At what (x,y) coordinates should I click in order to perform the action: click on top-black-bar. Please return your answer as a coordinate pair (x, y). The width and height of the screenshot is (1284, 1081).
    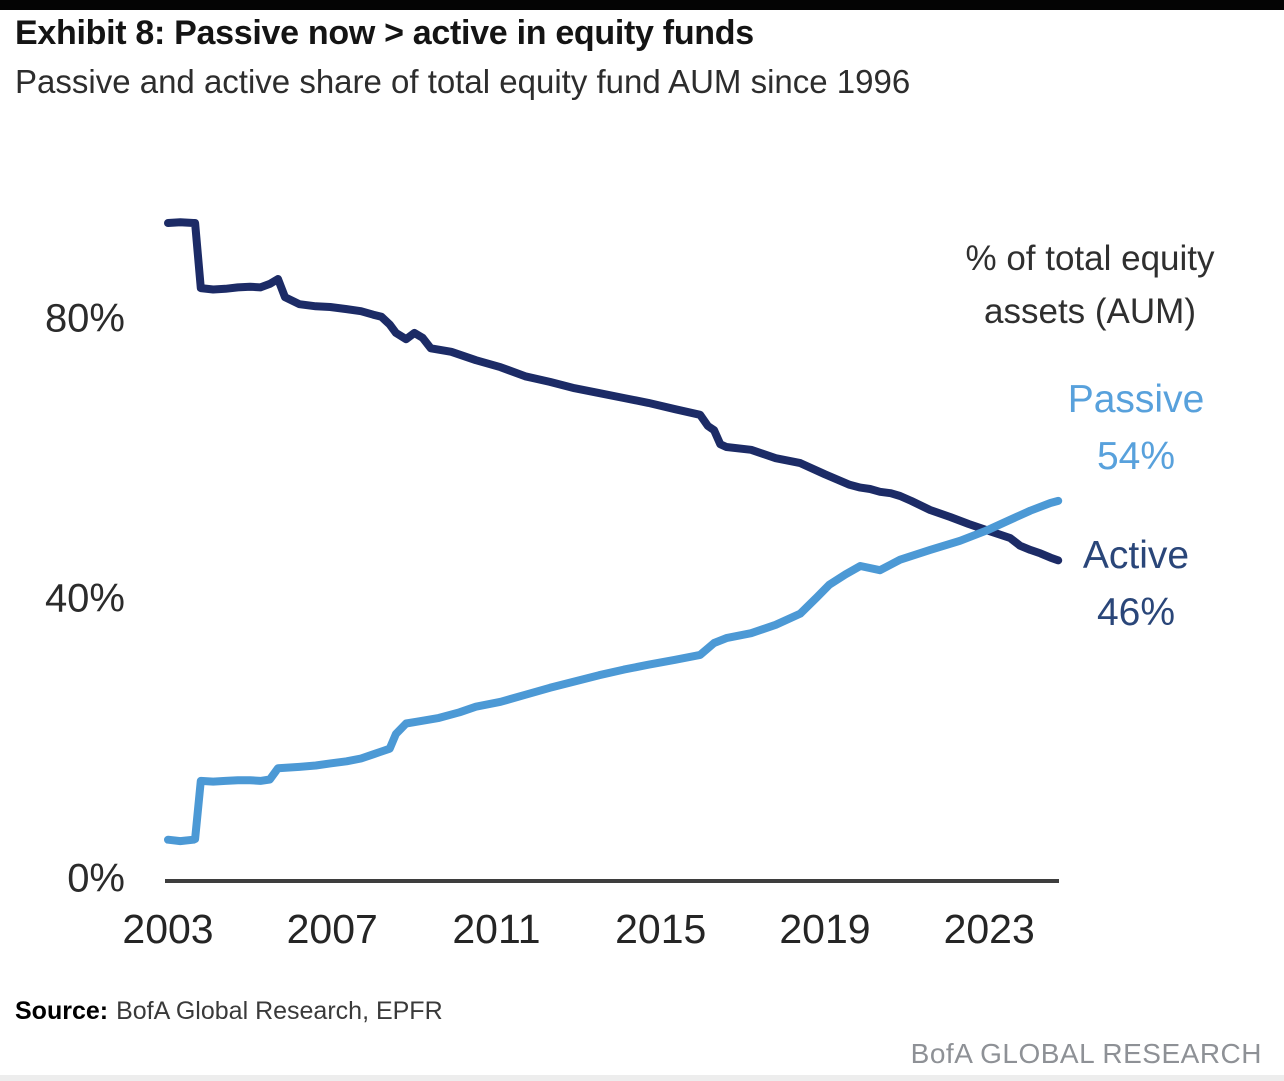
    Looking at the image, I should click on (642, 5).